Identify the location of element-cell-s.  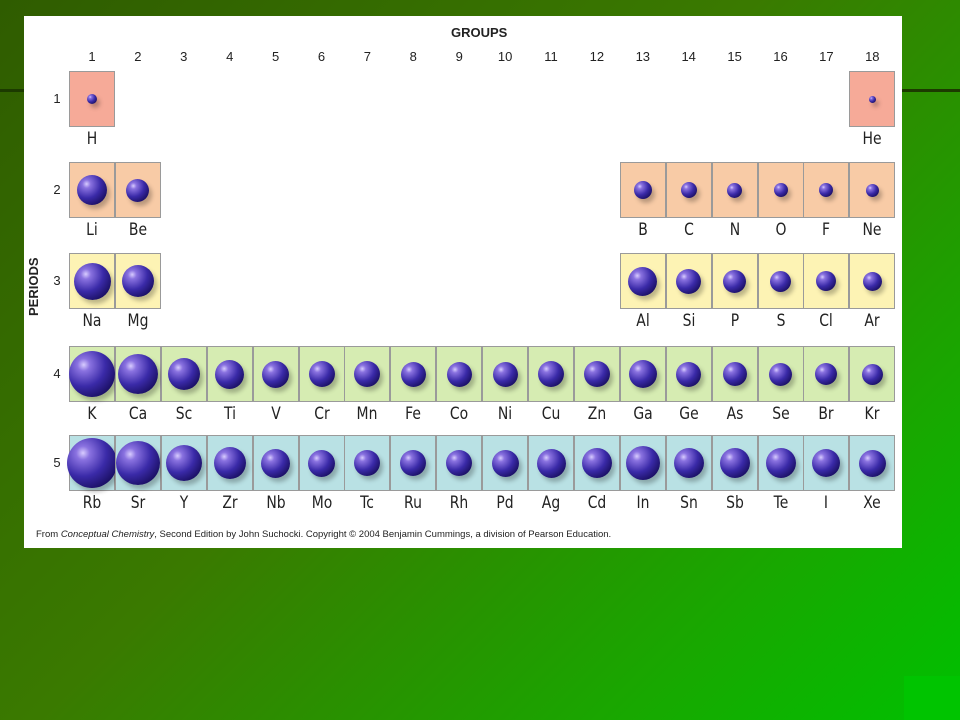
(780, 281).